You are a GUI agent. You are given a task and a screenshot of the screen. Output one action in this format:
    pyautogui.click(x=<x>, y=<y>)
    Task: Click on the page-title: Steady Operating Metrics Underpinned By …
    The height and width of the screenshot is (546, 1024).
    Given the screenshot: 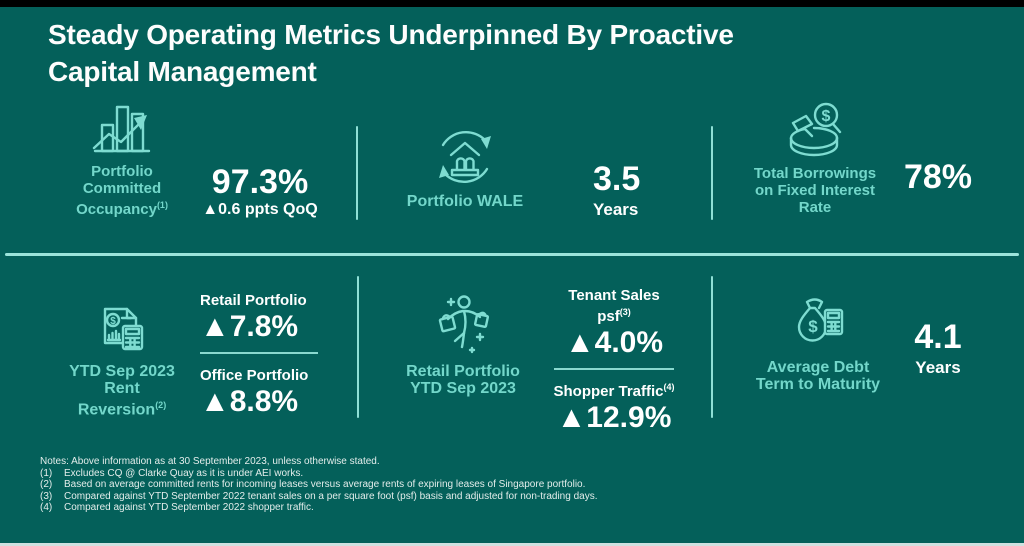 What is the action you would take?
    pyautogui.click(x=391, y=53)
    